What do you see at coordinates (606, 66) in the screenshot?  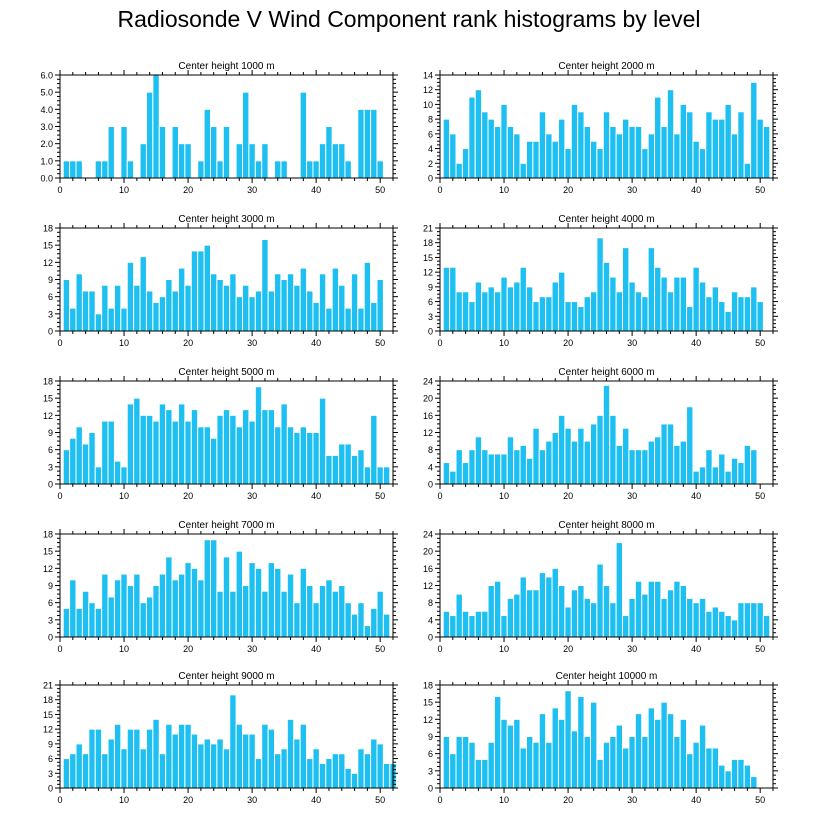 I see `panel-title: Center height 2000 m` at bounding box center [606, 66].